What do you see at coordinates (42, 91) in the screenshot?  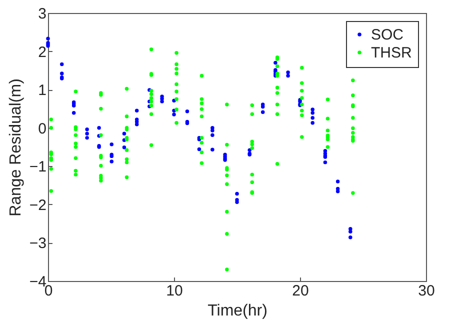 I see `y-tick-label: 1` at bounding box center [42, 91].